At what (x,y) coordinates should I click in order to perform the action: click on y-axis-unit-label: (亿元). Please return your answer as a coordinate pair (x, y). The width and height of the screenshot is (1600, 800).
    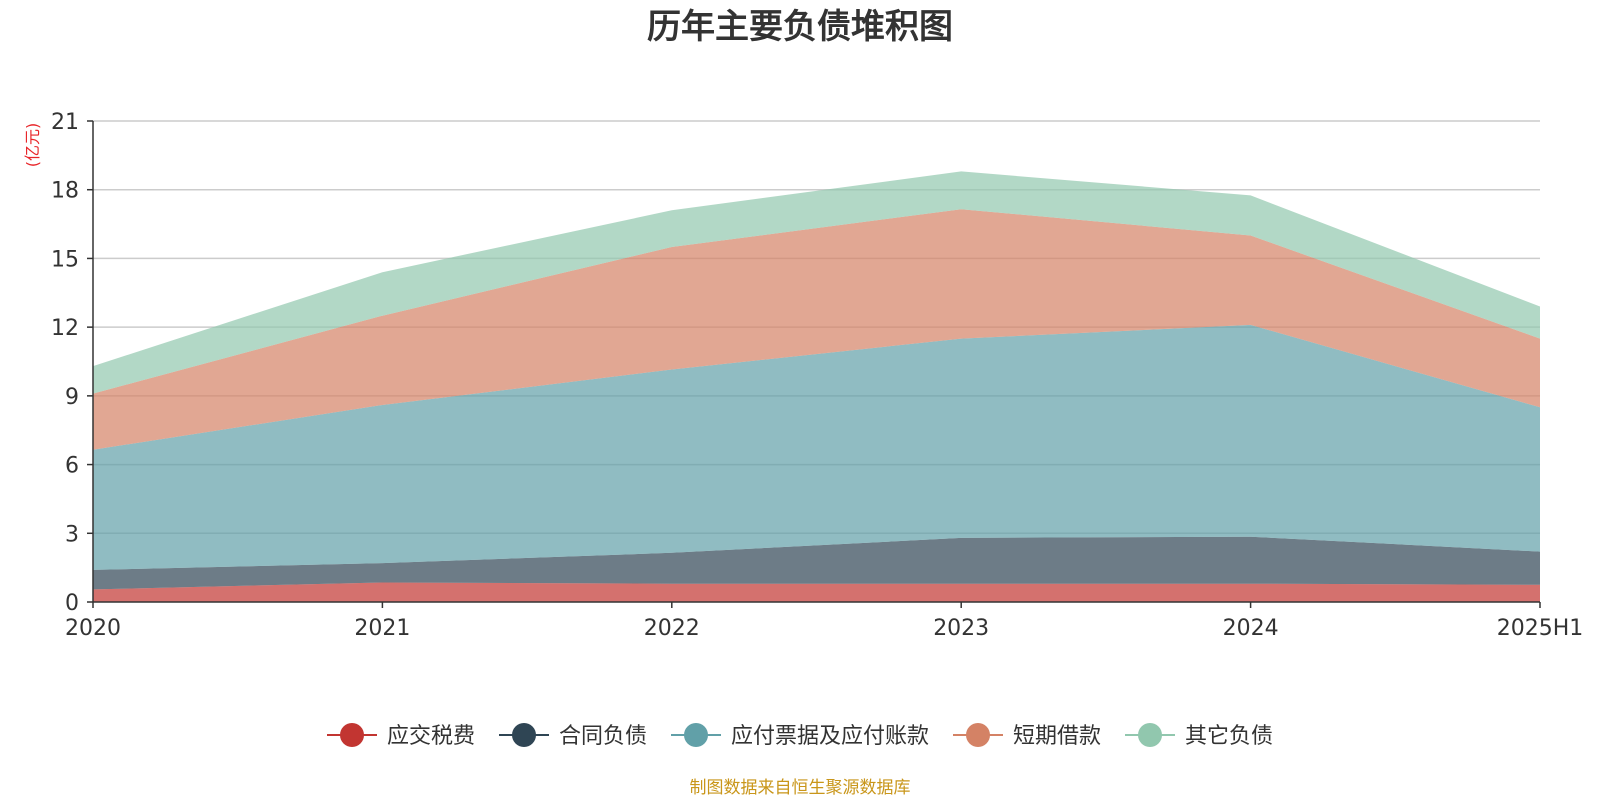
    Looking at the image, I should click on (32, 145).